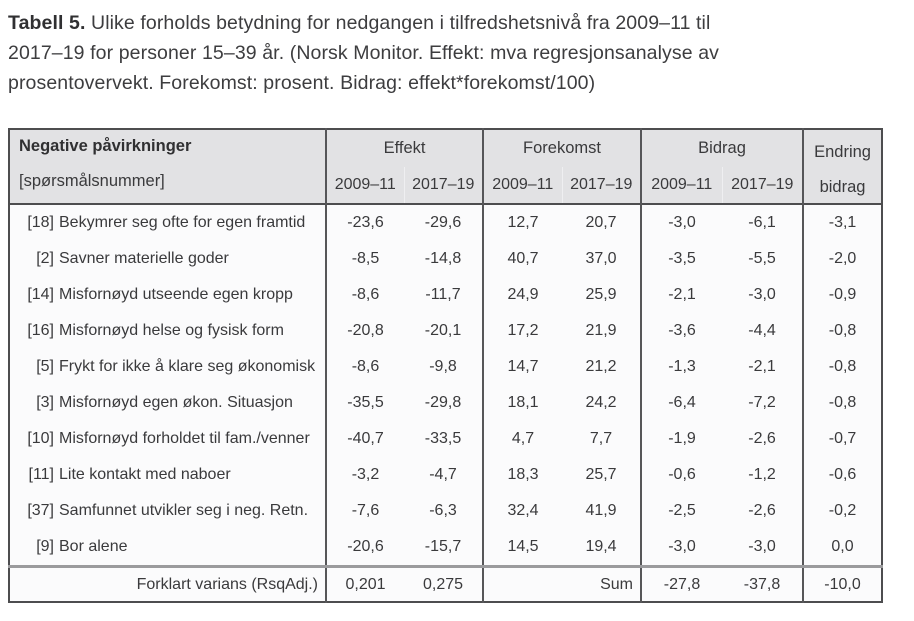 The image size is (914, 621). What do you see at coordinates (364, 259) in the screenshot?
I see `cell-effekt-2009-11: -8,5` at bounding box center [364, 259].